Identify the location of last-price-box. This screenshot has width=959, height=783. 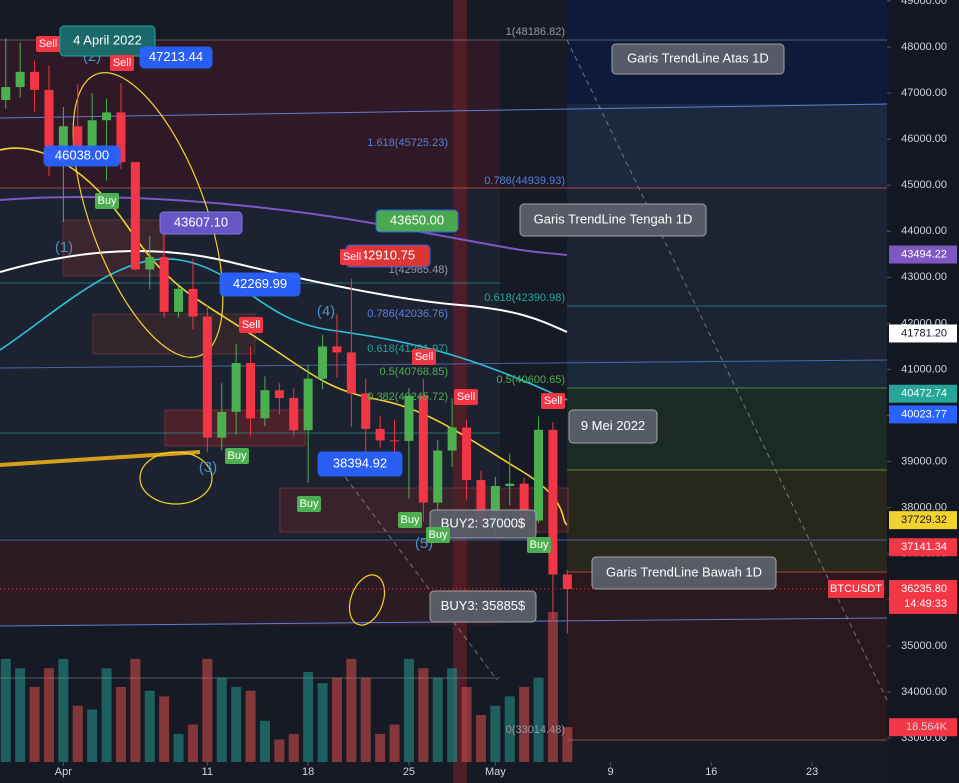
(923, 596).